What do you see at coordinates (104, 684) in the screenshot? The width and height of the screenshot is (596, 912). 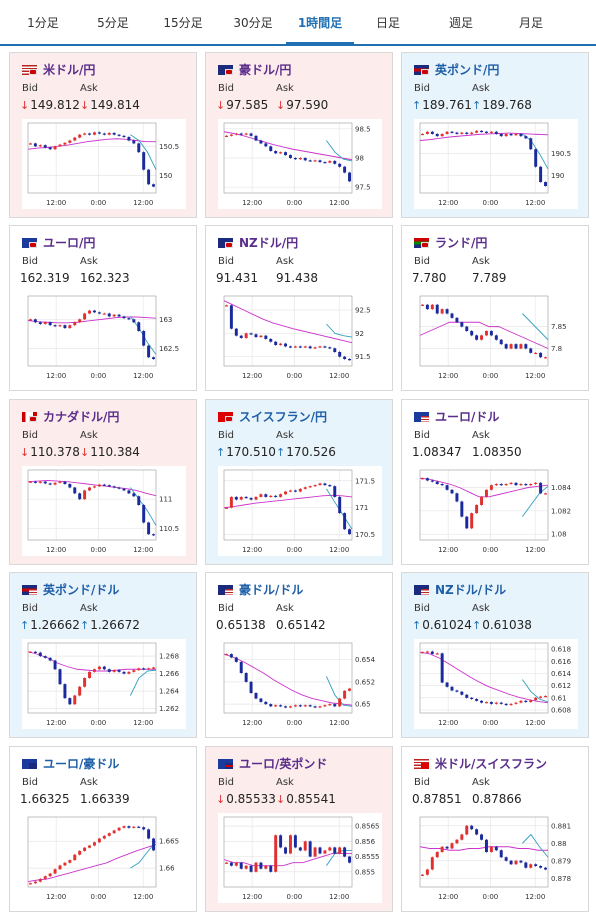 I see `mini-chart: 1.268 1.266 1.264 1.262 12:00 0:00 12:00` at bounding box center [104, 684].